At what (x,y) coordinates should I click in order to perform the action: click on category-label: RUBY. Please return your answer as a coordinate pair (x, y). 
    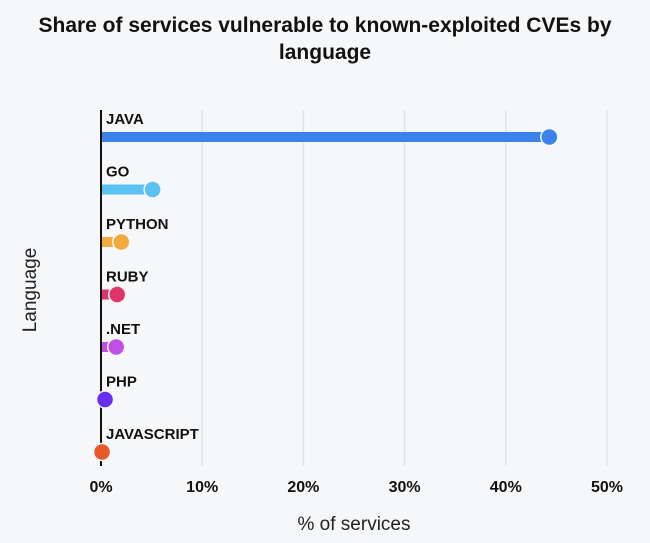
    Looking at the image, I should click on (127, 277).